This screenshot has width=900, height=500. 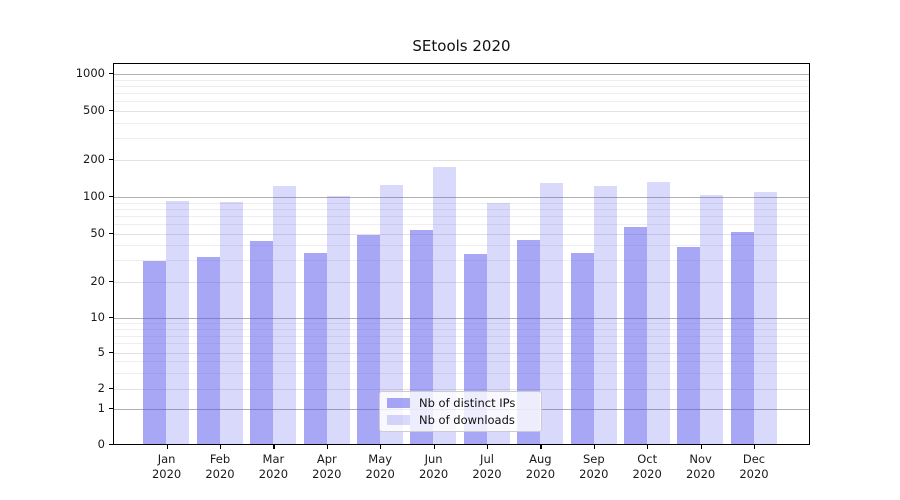 I want to click on bar-ips-sep, so click(x=582, y=348).